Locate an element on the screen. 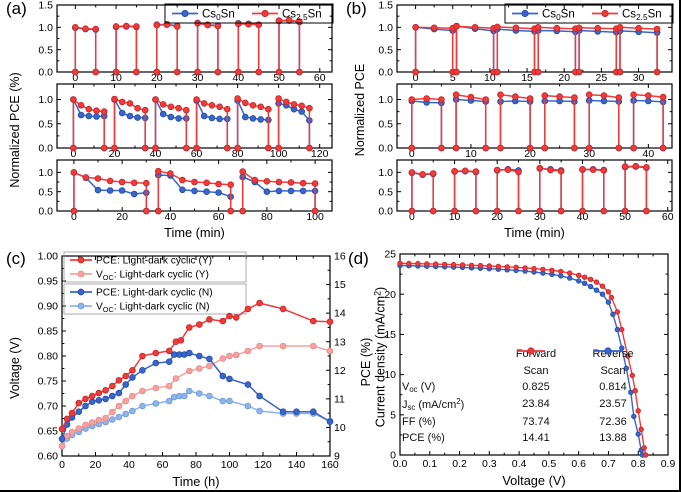 This screenshot has width=681, height=492. svg-text: 0.7 is located at coordinates (608, 464).